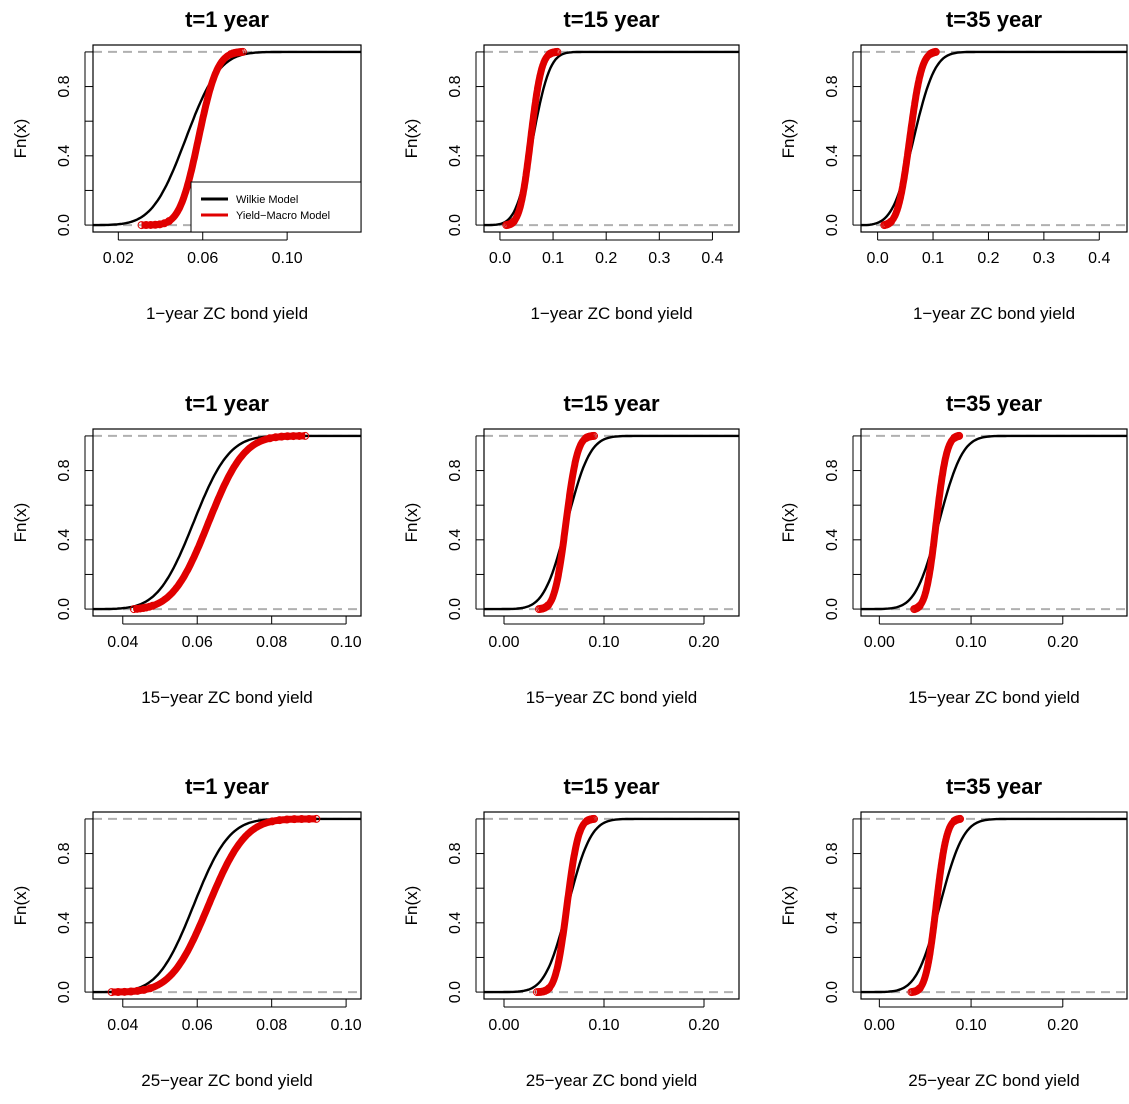 The width and height of the screenshot is (1129, 1104). I want to click on legend-entry: Wilkie Model, so click(267, 200).